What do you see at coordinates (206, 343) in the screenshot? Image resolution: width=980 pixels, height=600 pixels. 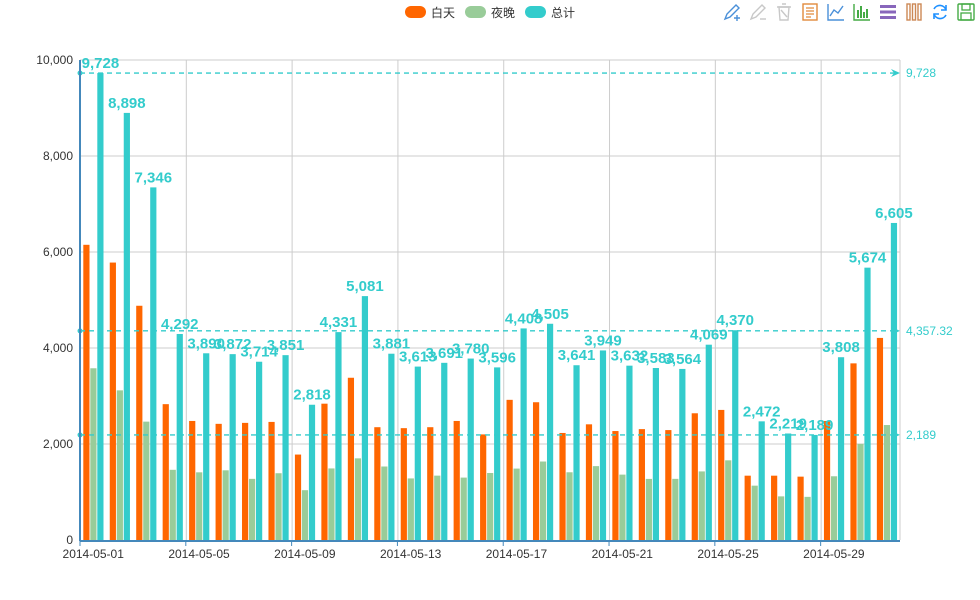 I see `total-value-label: 3,890` at bounding box center [206, 343].